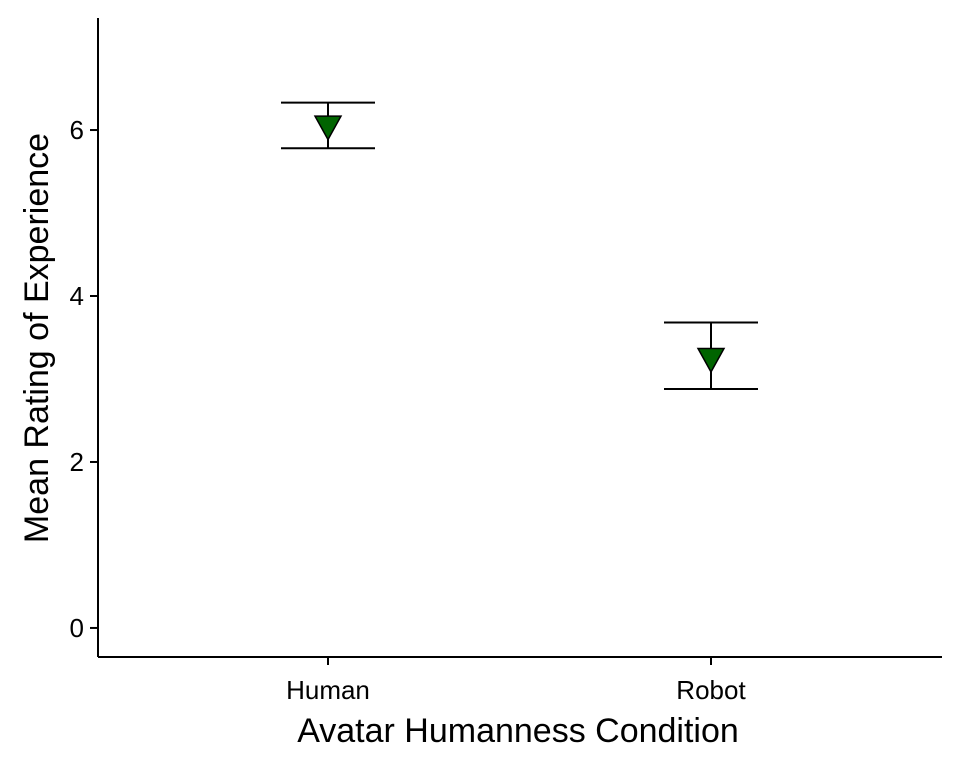 The height and width of the screenshot is (768, 960). What do you see at coordinates (77, 296) in the screenshot?
I see `y-tick-label: 4` at bounding box center [77, 296].